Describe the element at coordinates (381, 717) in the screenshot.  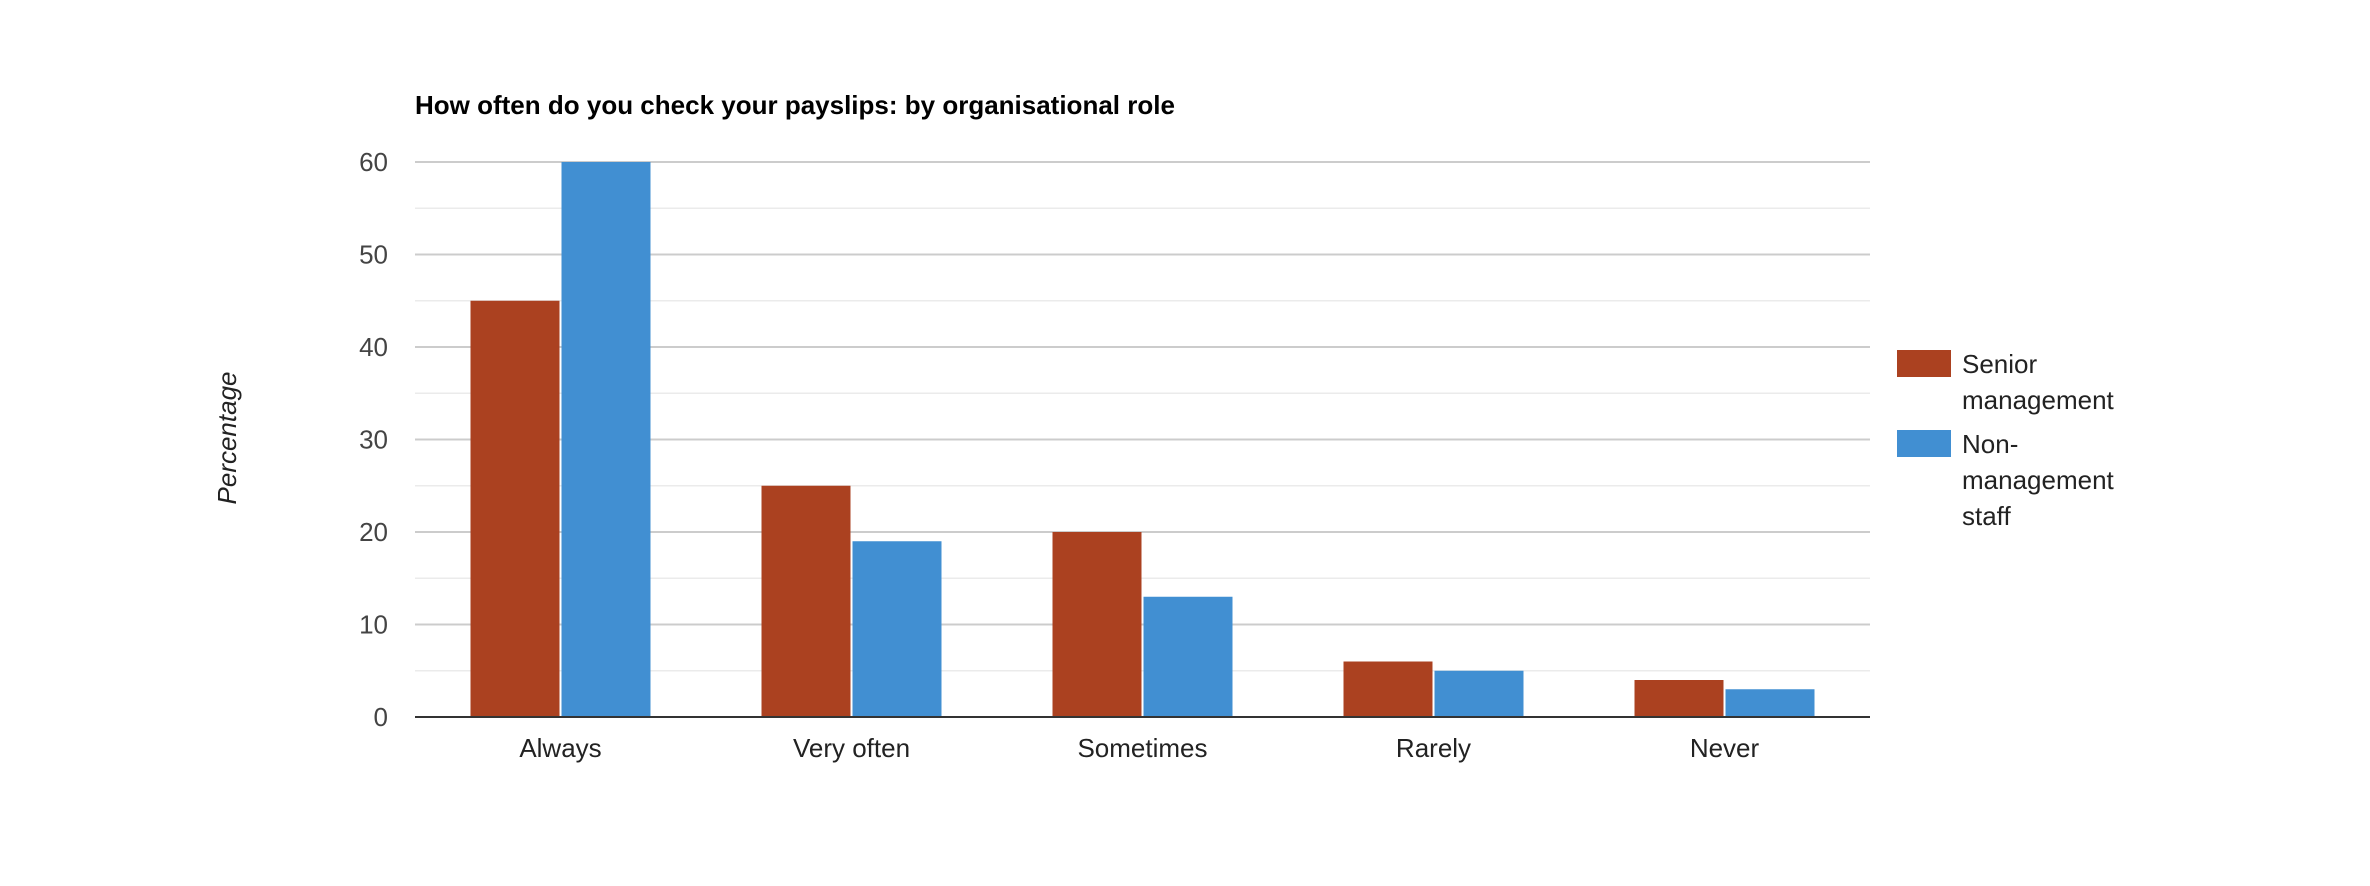
I see `y-tick-label: 0` at that location.